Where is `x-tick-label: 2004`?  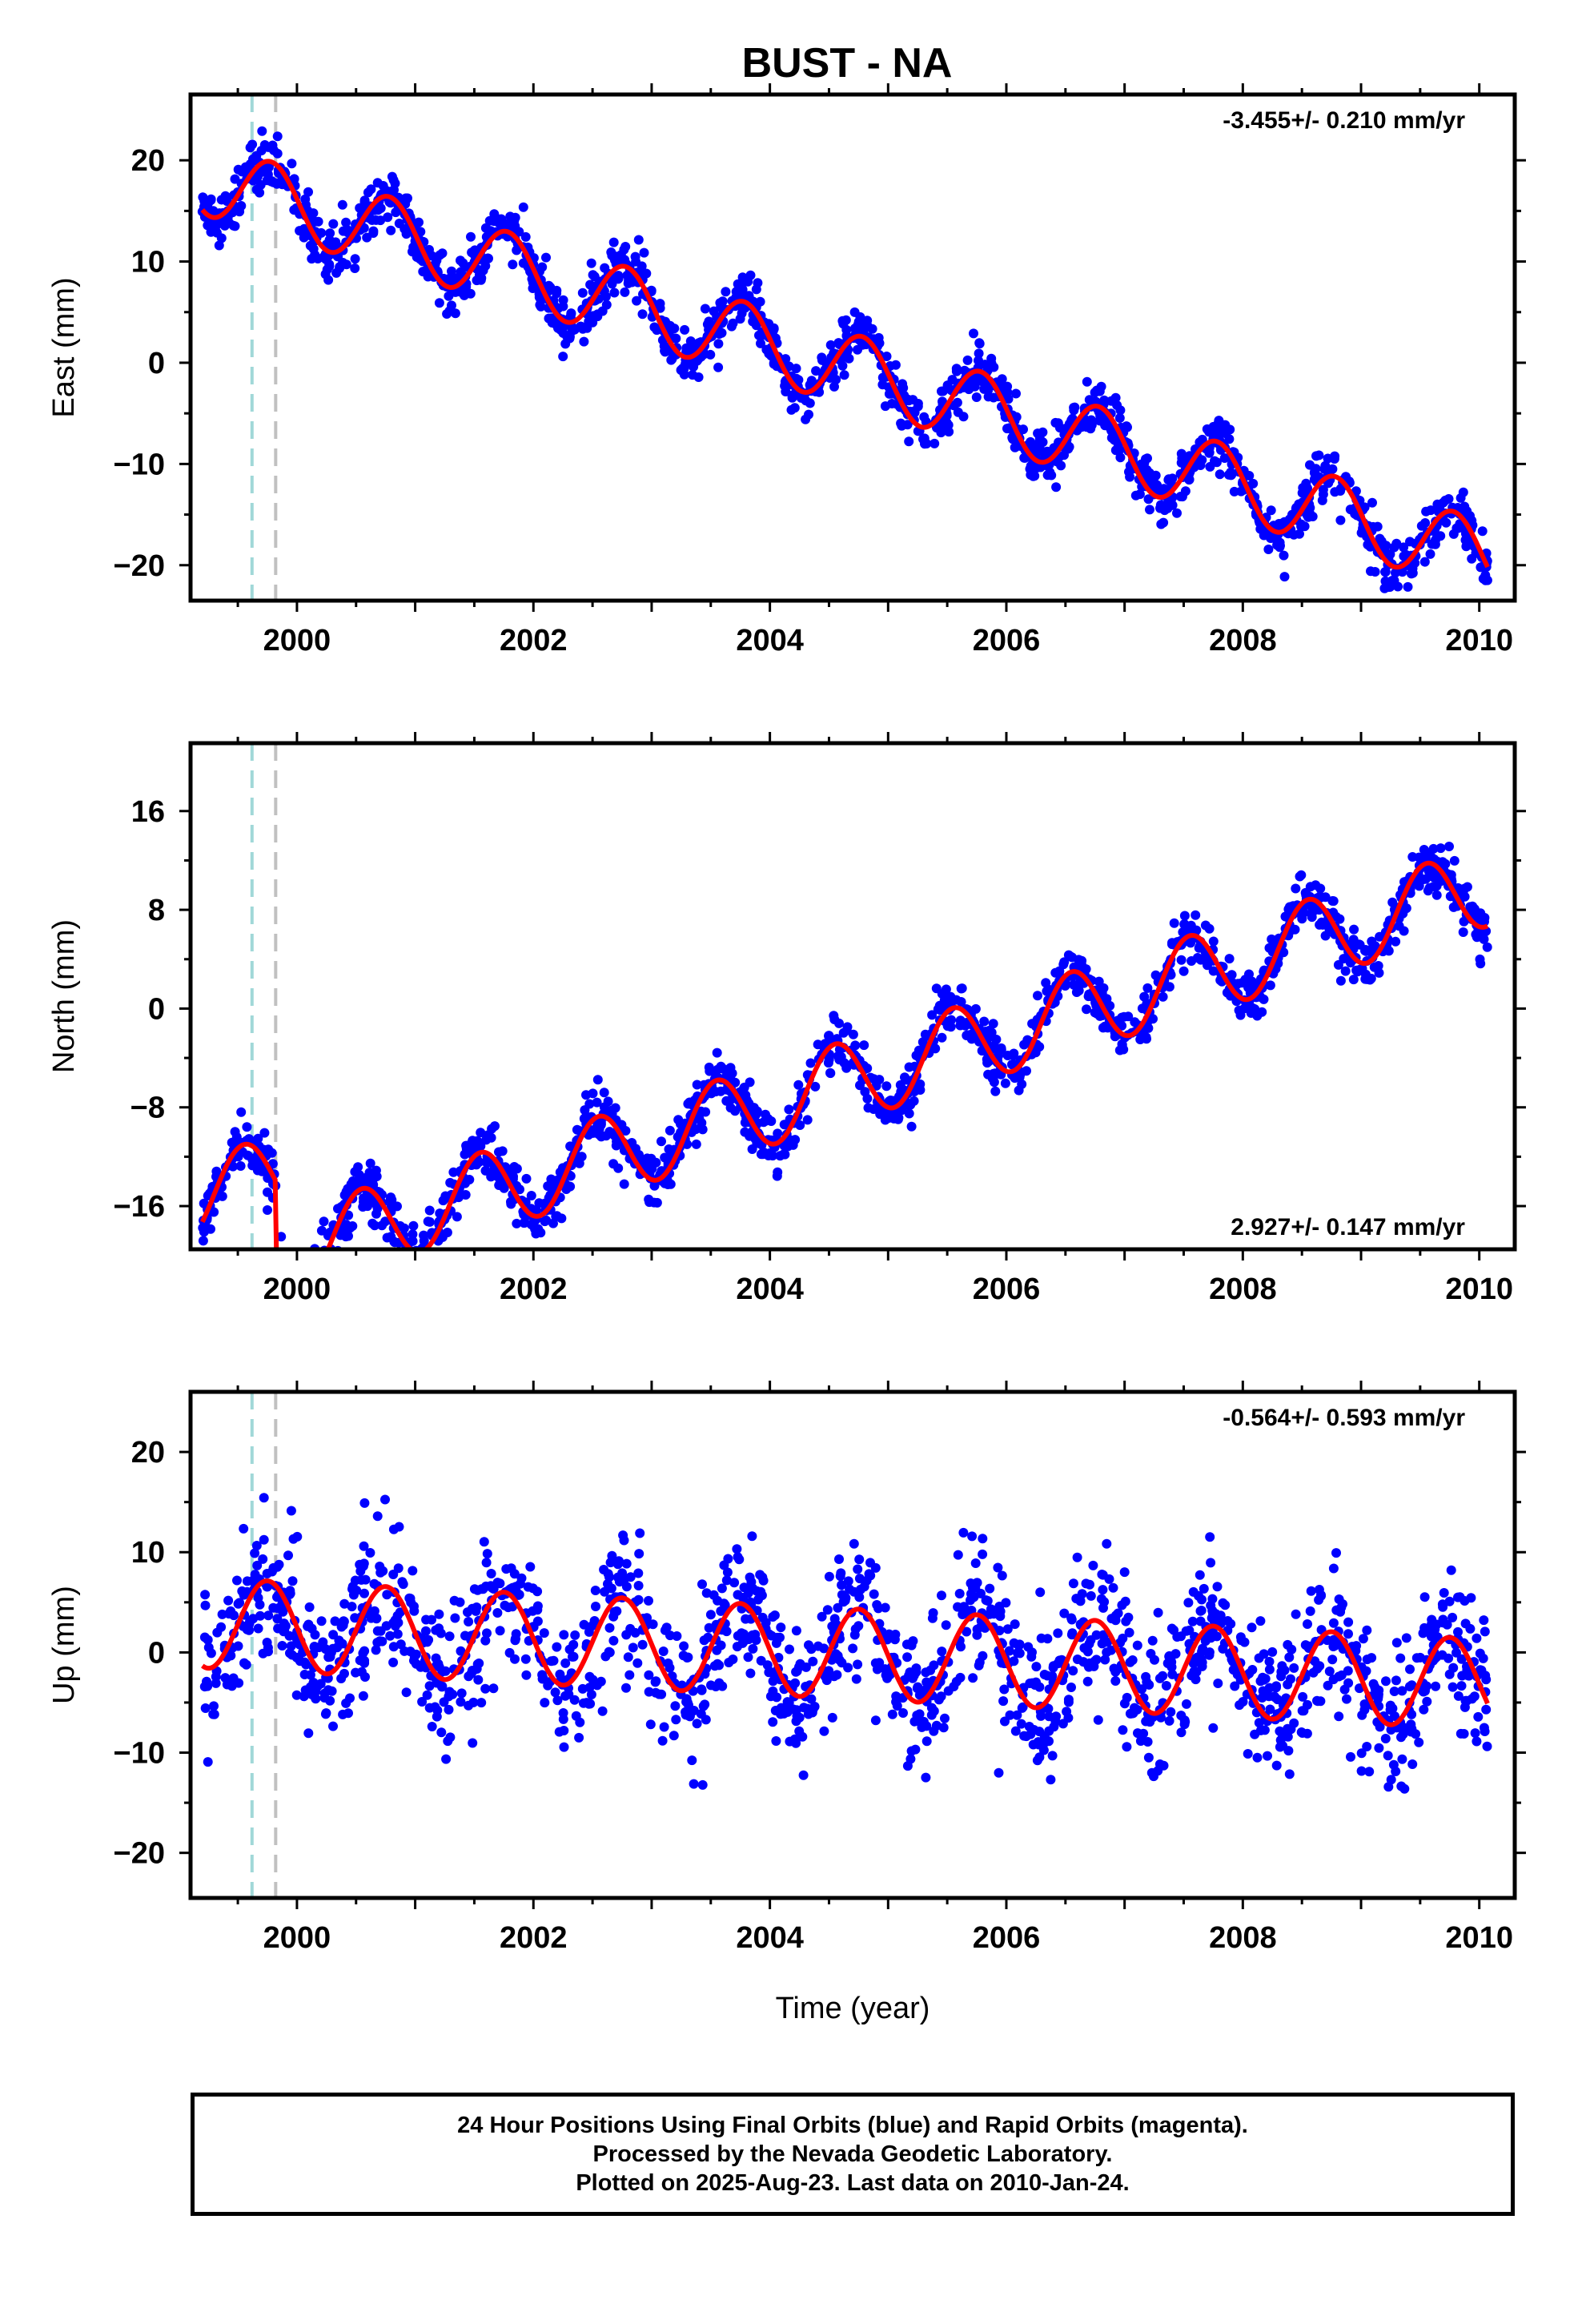
x-tick-label: 2004 is located at coordinates (770, 1938).